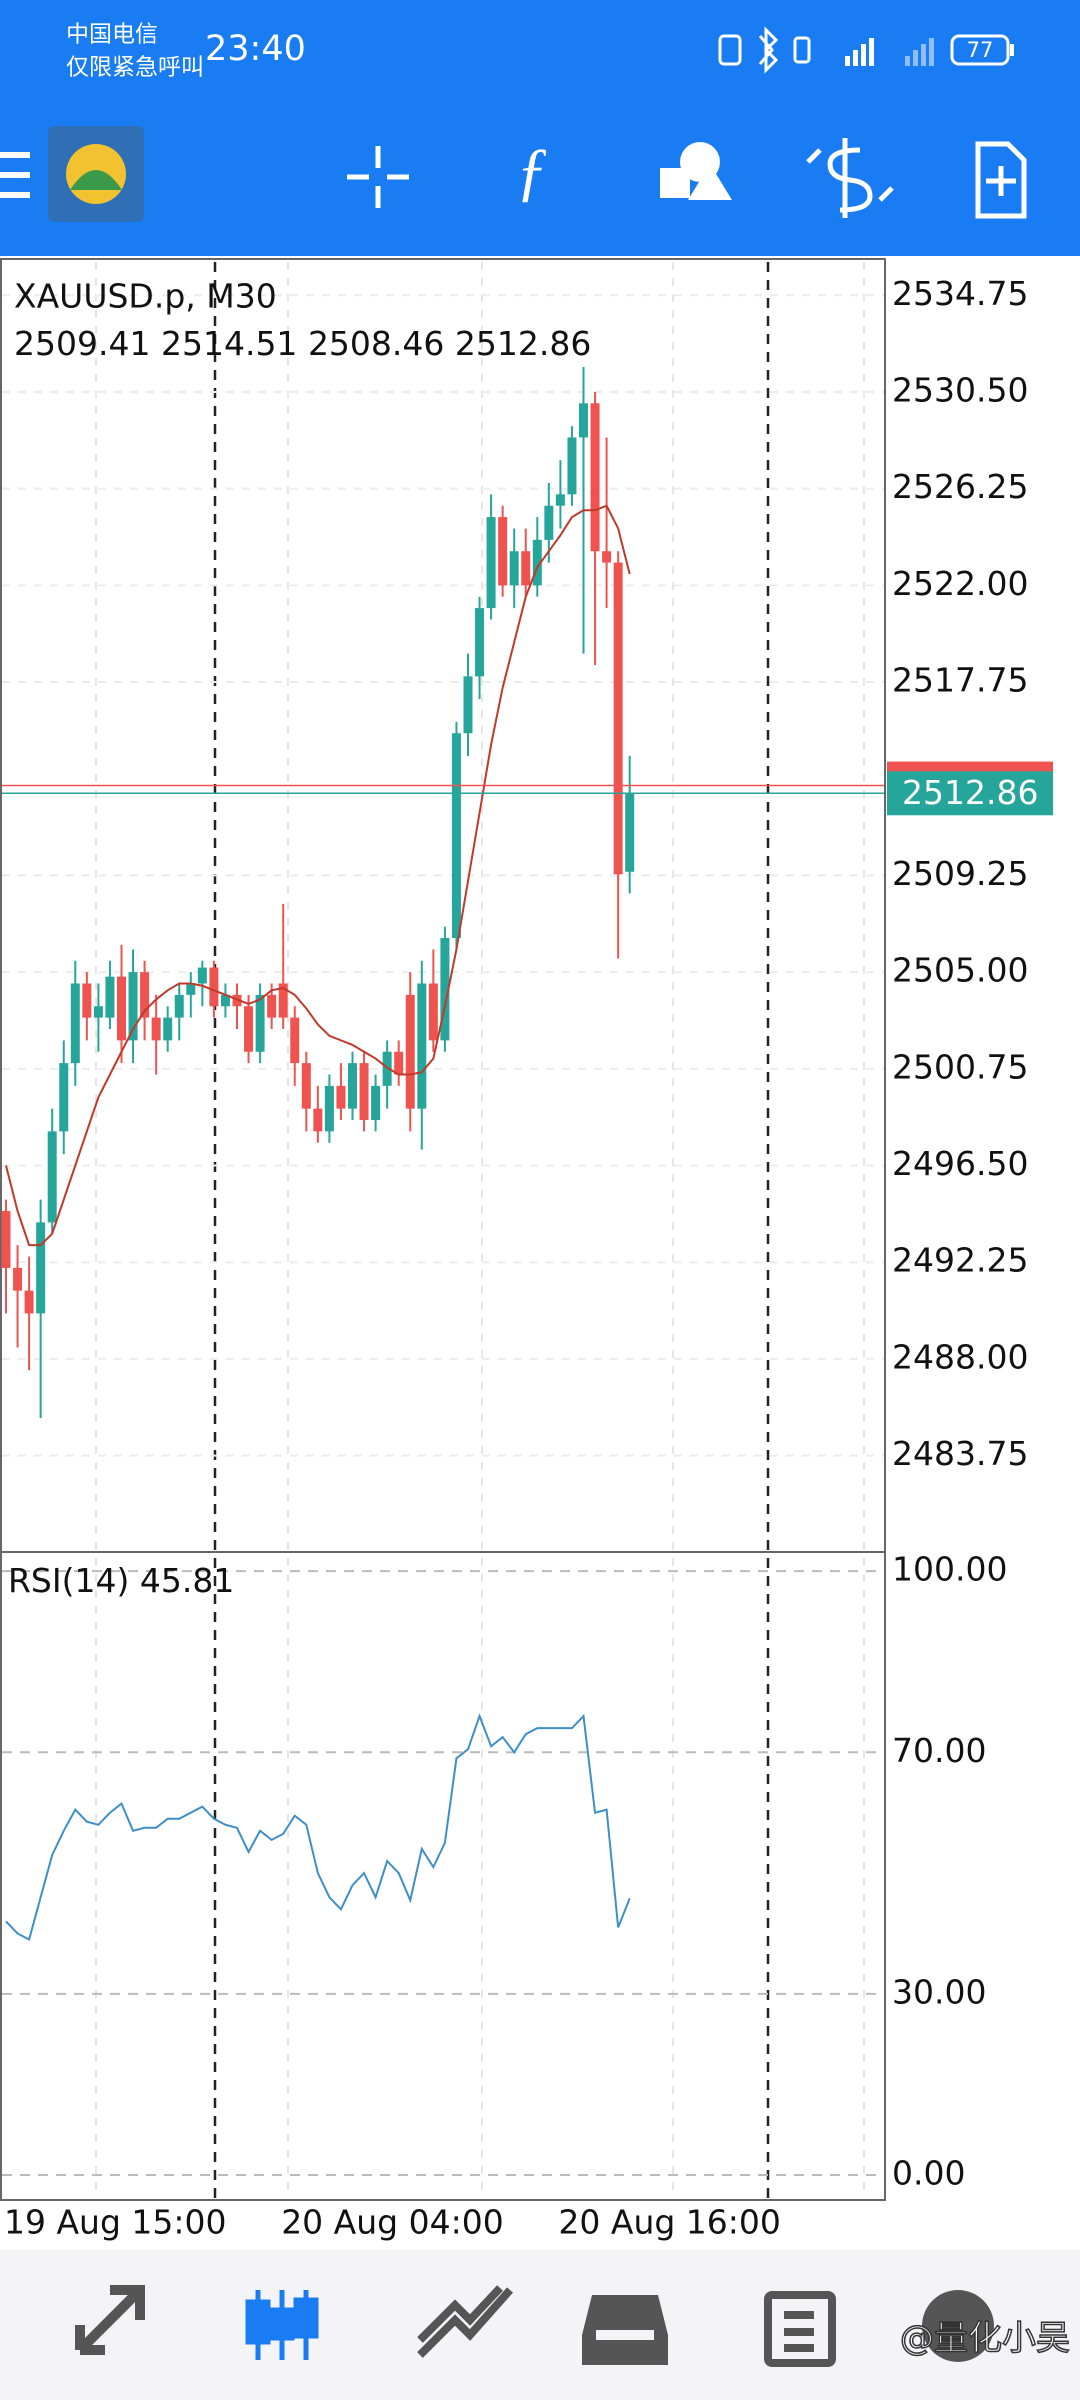 This screenshot has height=2400, width=1080. I want to click on y-tick-label: 30.00, so click(939, 1991).